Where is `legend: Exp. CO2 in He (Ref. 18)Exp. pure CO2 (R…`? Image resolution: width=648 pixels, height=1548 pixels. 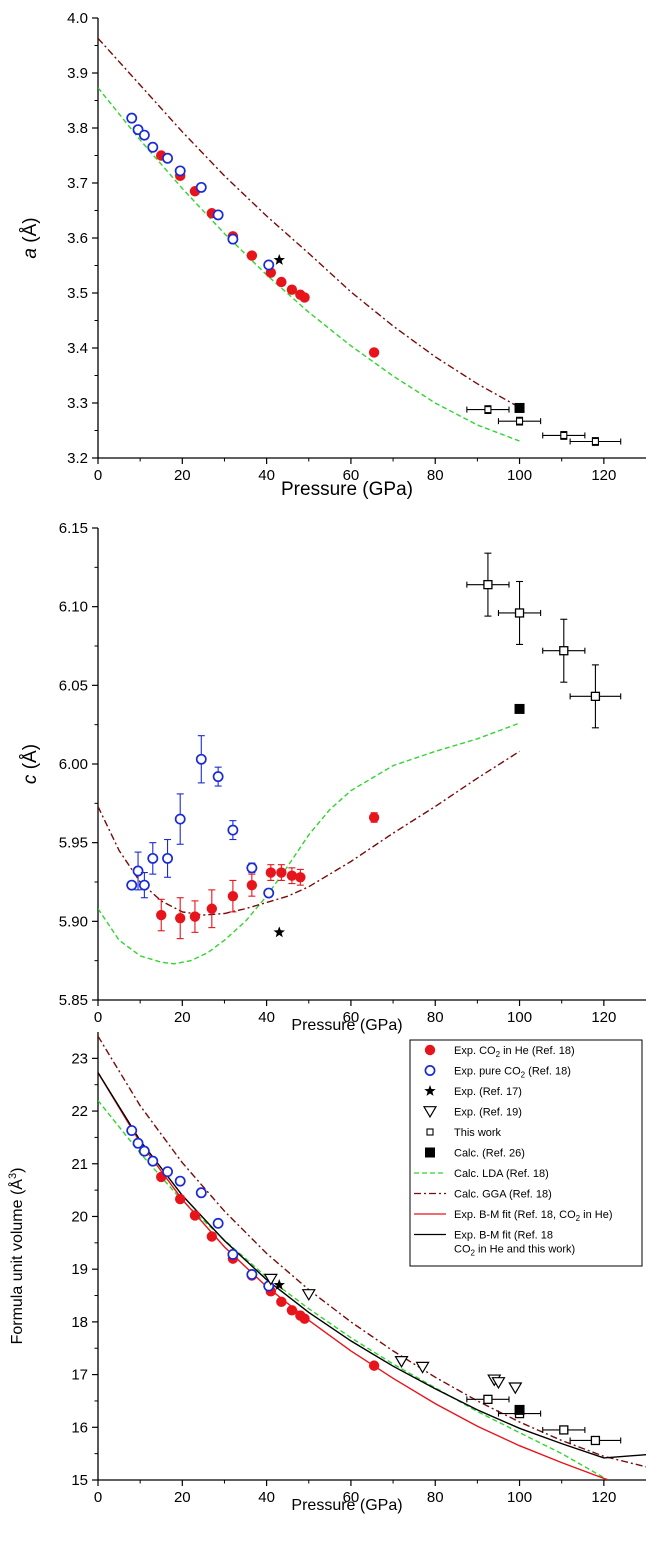 legend: Exp. CO2 in He (Ref. 18)Exp. pure CO2 (R… is located at coordinates (526, 1153).